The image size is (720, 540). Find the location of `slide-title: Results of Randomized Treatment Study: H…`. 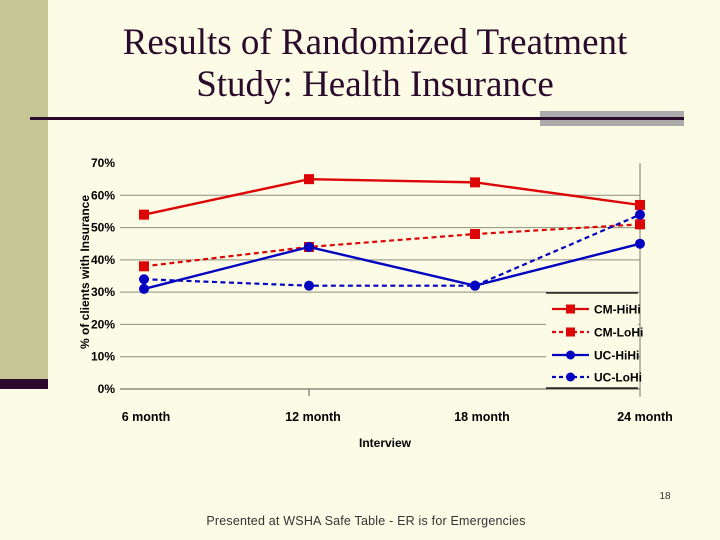

slide-title: Results of Randomized Treatment Study: H… is located at coordinates (375, 64).